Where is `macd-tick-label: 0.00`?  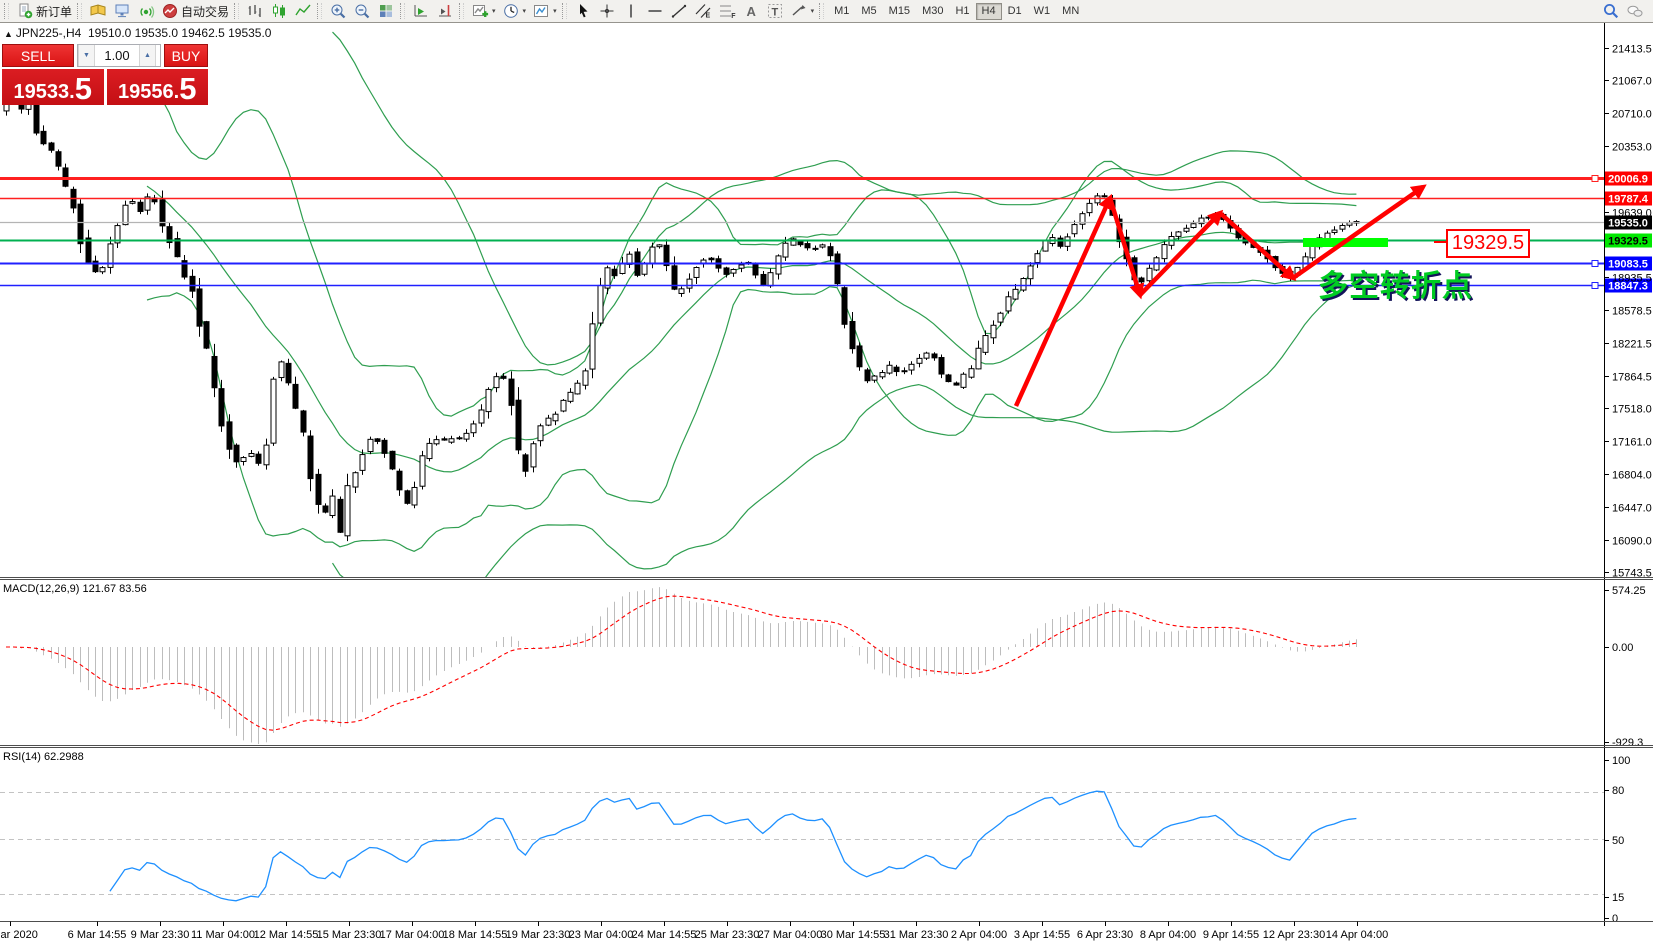 macd-tick-label: 0.00 is located at coordinates (1622, 648).